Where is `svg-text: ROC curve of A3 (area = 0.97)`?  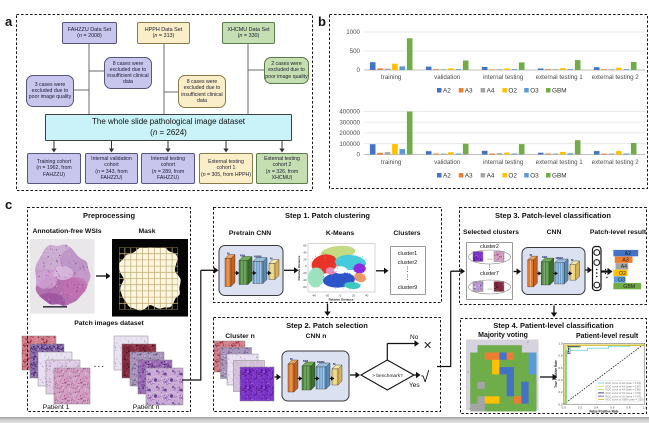 svg-text: ROC curve of A3 (area = 0.97) is located at coordinates (623, 386).